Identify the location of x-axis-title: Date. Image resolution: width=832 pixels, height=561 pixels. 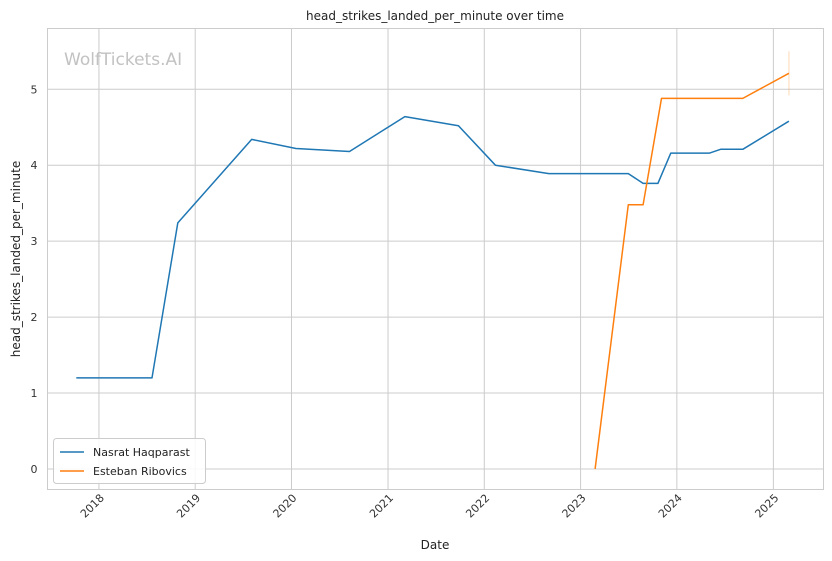
(435, 545).